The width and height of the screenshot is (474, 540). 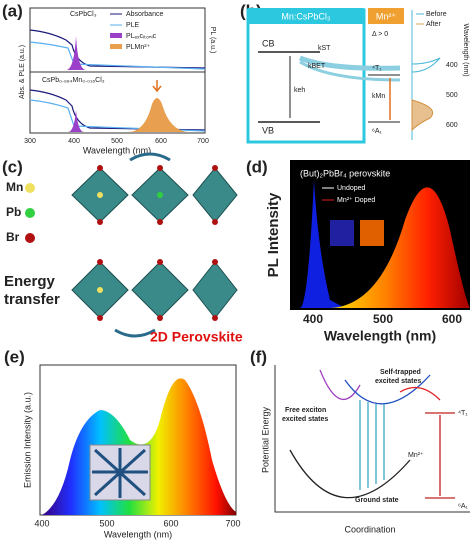 I want to click on axes, so click(x=372, y=439).